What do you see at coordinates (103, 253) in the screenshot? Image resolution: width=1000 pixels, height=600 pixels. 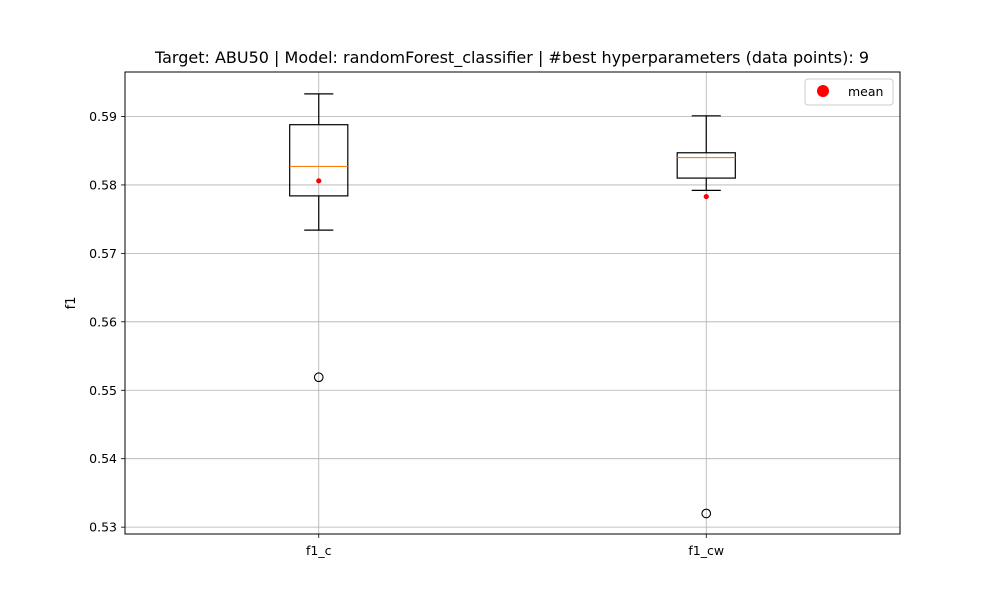 I see `y-tick-label: 0.57` at bounding box center [103, 253].